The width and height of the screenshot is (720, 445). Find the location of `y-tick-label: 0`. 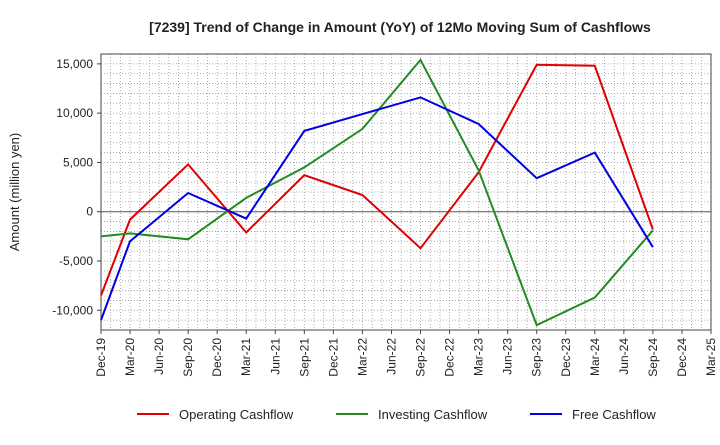

y-tick-label: 0 is located at coordinates (89, 212).